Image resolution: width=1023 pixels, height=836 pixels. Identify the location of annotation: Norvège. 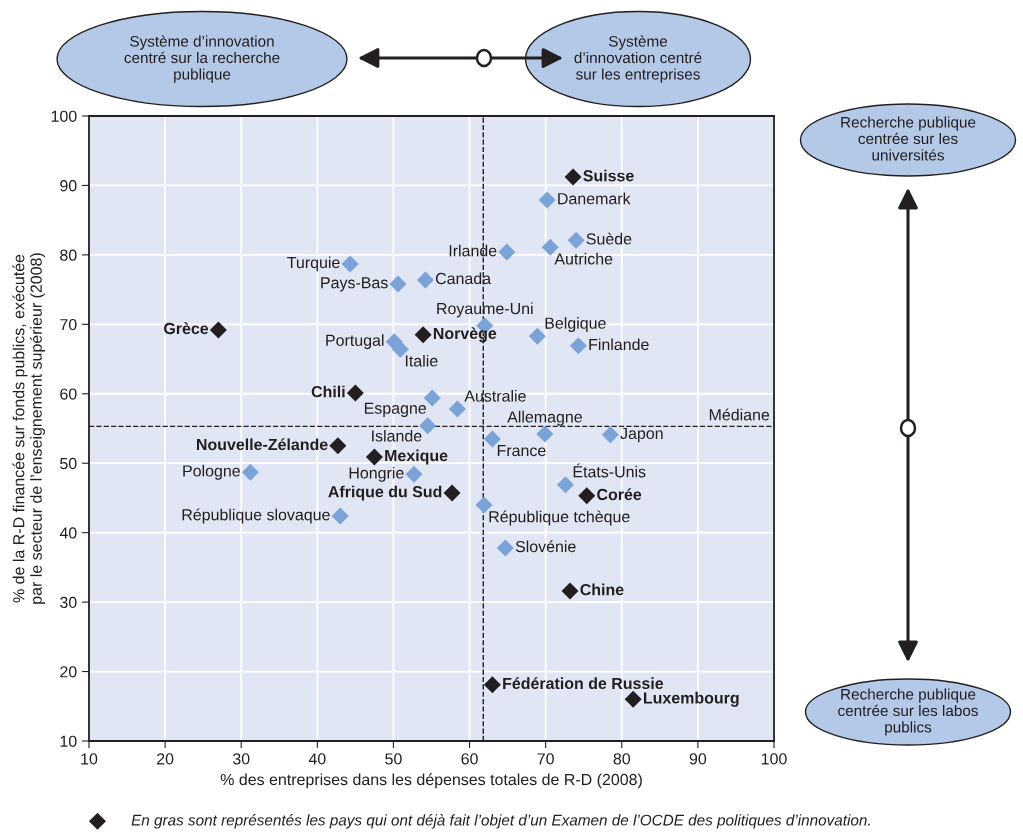
(465, 335).